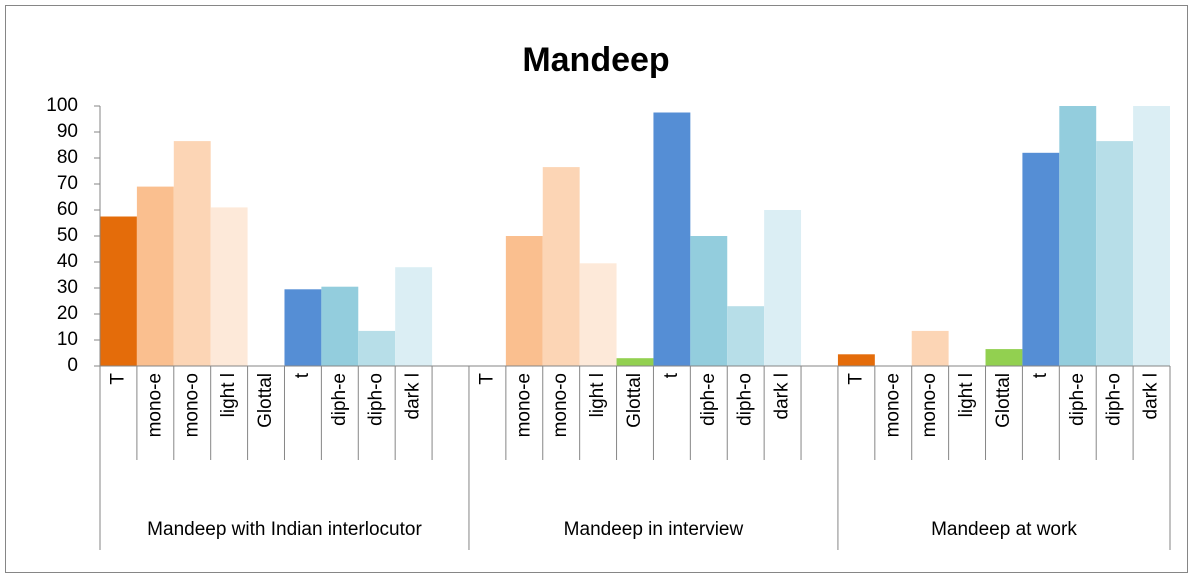 The image size is (1193, 578). I want to click on y-tick-label: 10, so click(67, 339).